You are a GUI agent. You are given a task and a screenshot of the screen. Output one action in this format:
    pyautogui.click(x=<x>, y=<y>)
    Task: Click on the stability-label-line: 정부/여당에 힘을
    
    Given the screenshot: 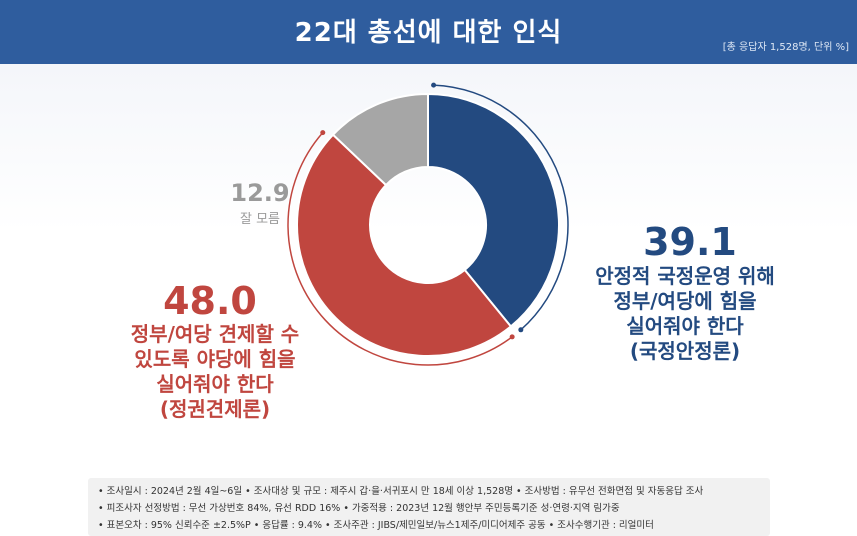 What is the action you would take?
    pyautogui.click(x=685, y=301)
    